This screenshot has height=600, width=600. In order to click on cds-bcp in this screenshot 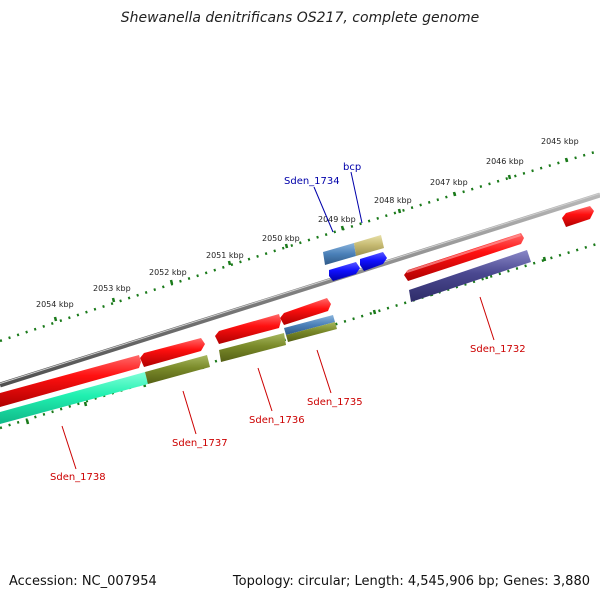, I will do `click(369, 245)`.